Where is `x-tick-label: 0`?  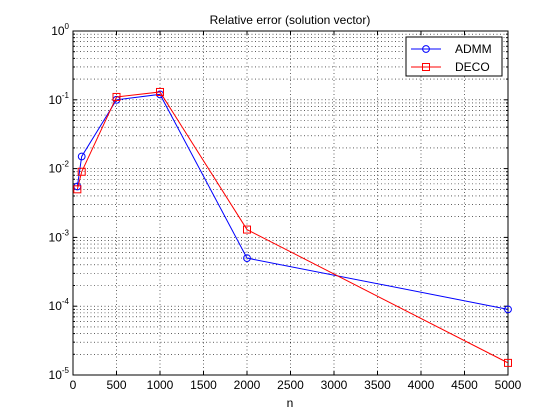
x-tick-label: 0 is located at coordinates (73, 385).